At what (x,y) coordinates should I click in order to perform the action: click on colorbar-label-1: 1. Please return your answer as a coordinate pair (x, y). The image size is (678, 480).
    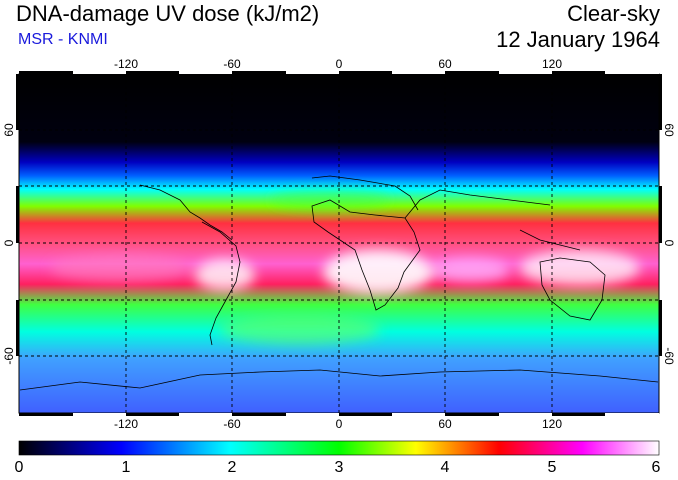
    Looking at the image, I should click on (126, 467).